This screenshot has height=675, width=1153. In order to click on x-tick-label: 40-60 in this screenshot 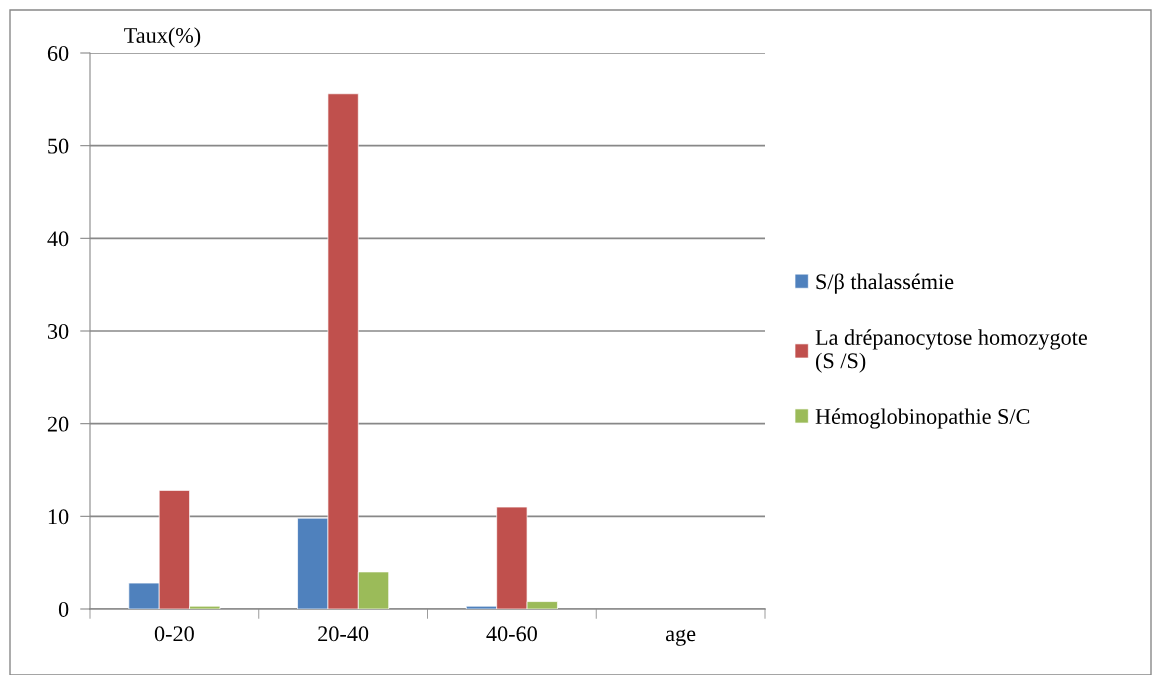, I will do `click(511, 634)`.